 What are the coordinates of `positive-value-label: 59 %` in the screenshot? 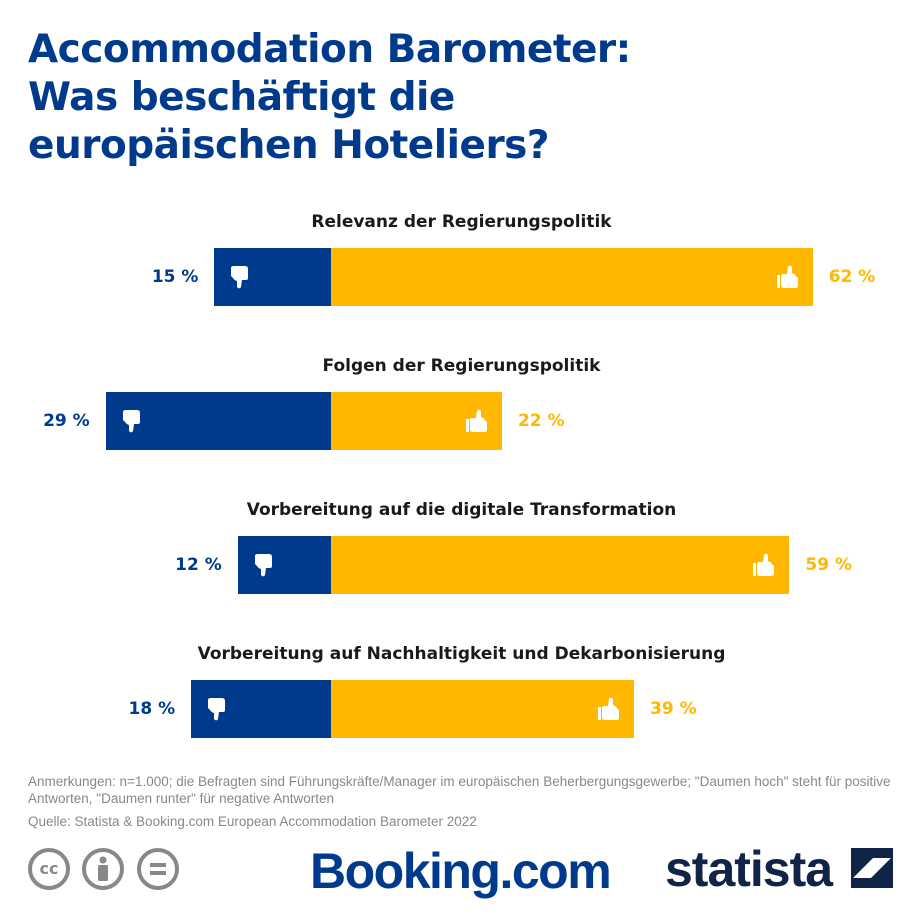 It's located at (829, 565).